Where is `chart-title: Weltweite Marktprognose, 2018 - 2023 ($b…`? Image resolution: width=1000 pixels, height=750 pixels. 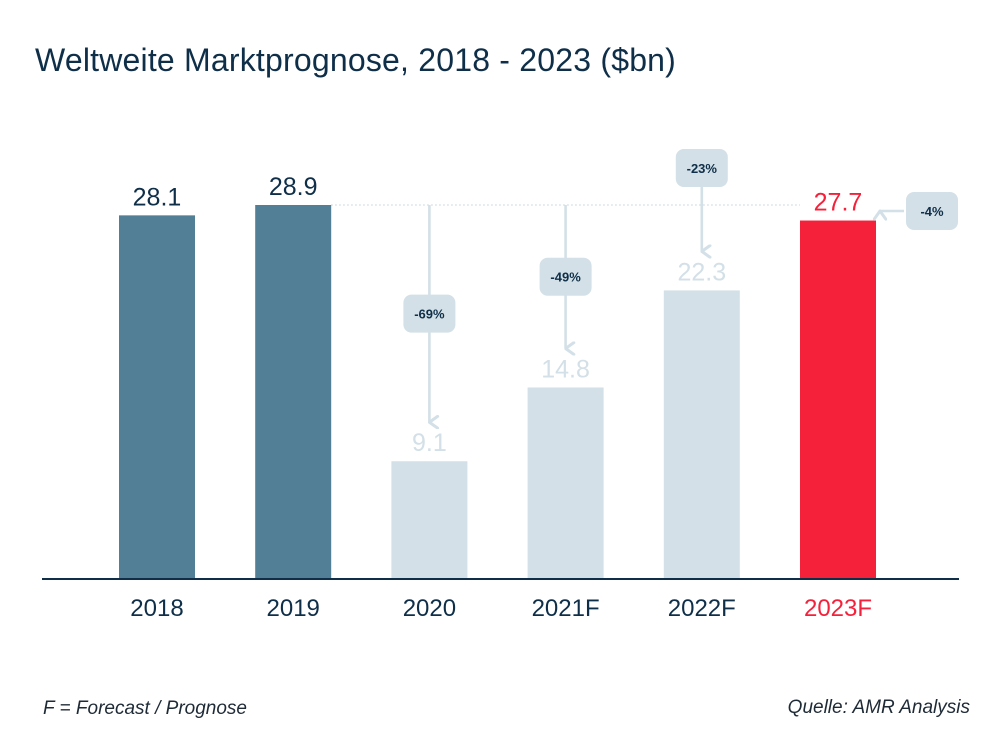
chart-title: Weltweite Marktprognose, 2018 - 2023 ($b… is located at coordinates (356, 60).